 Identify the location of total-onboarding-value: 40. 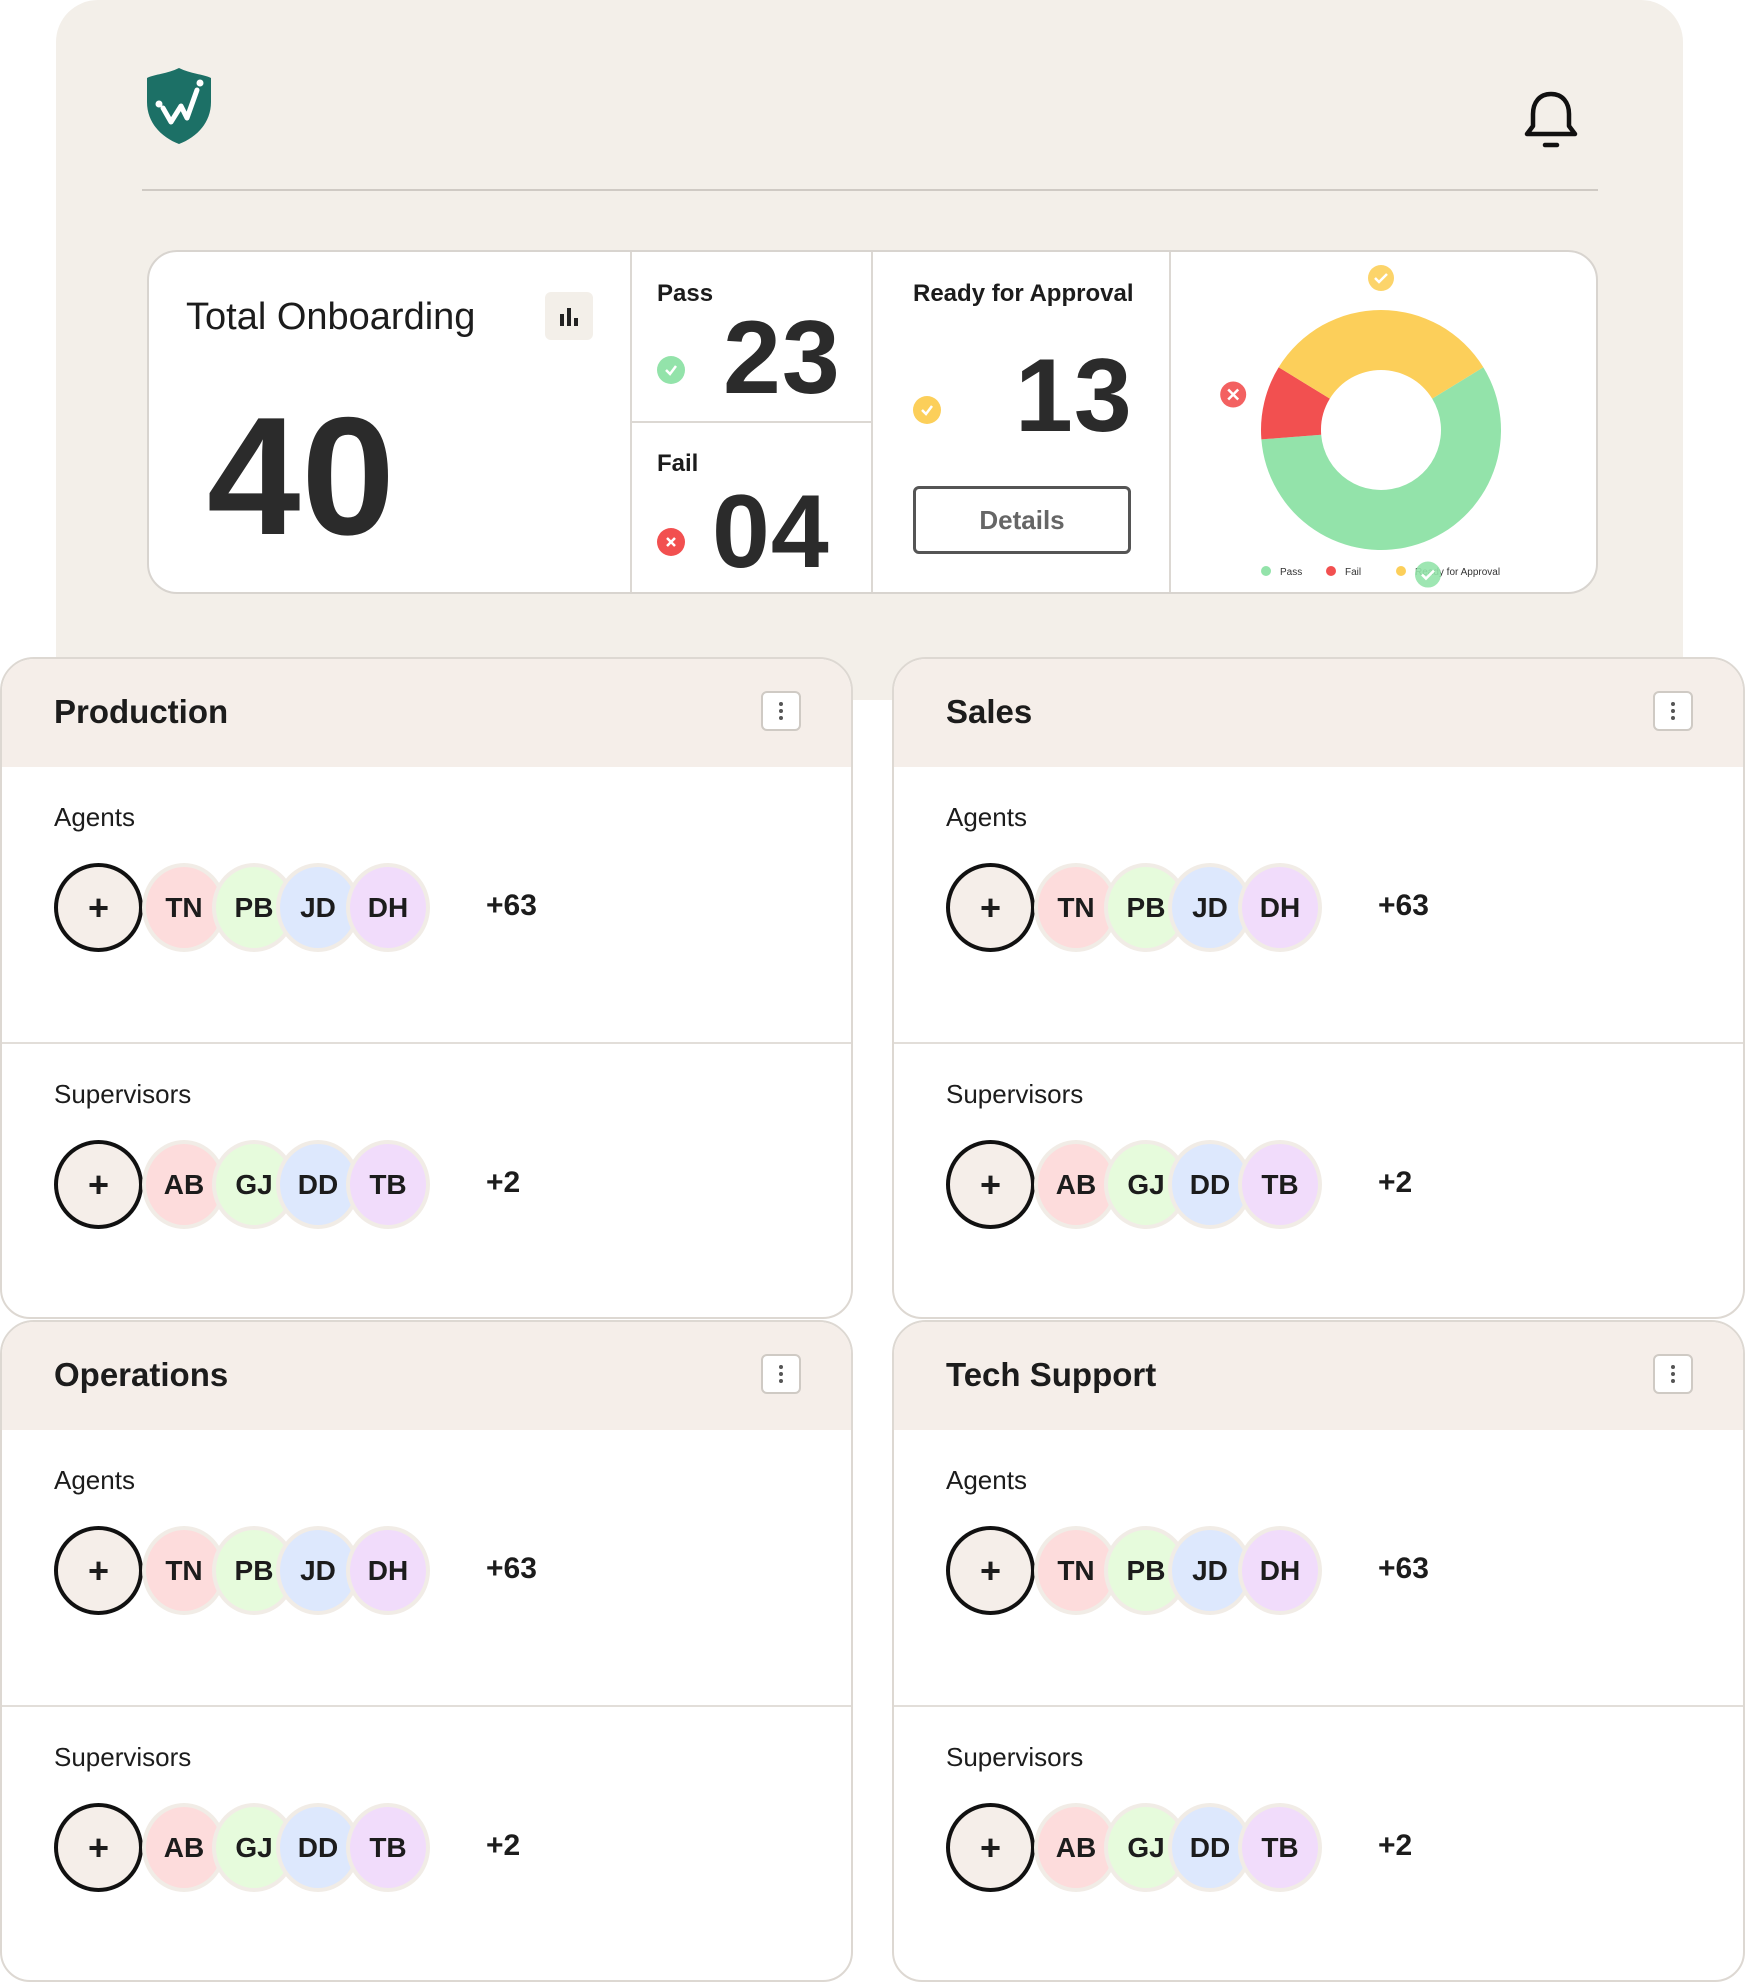
(301, 476).